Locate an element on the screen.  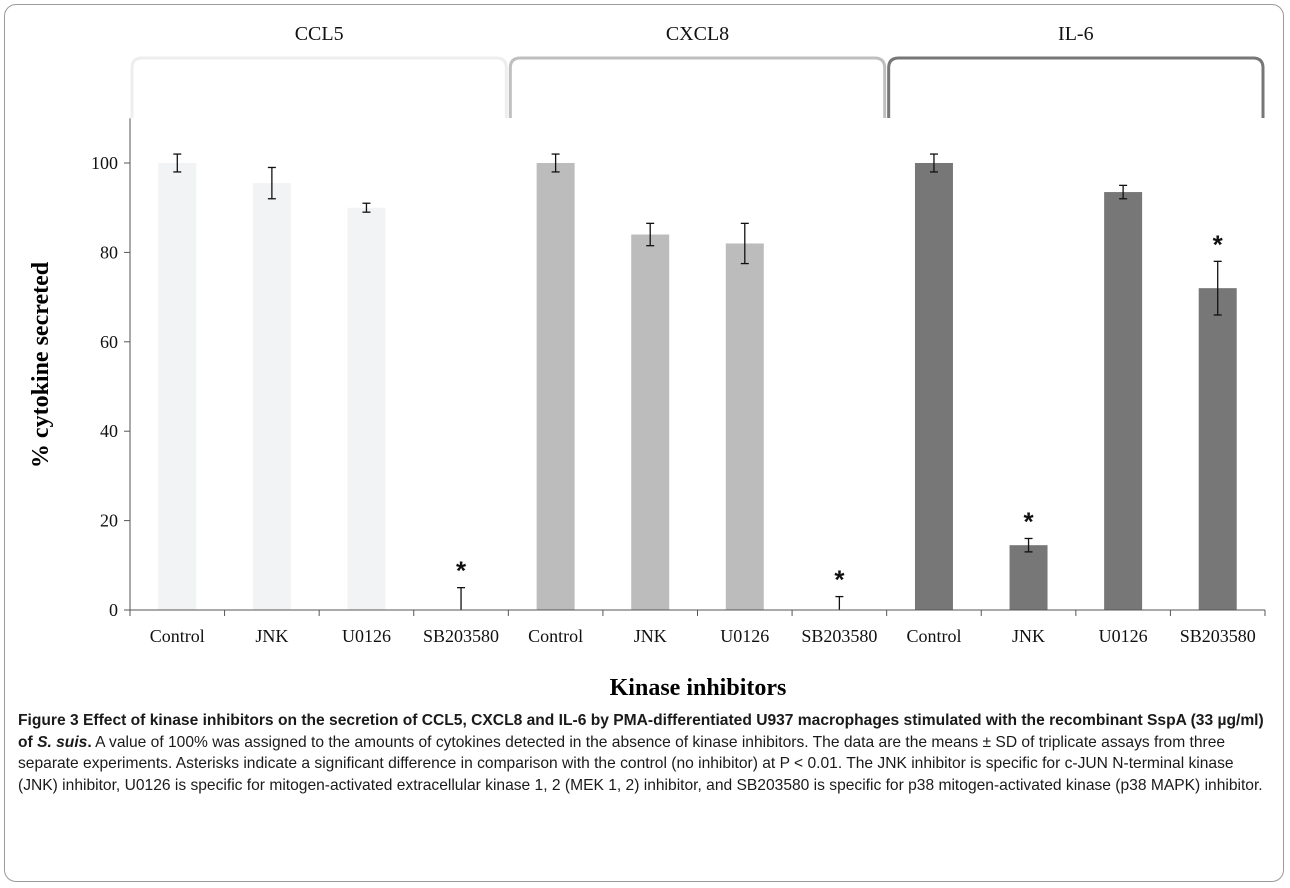
group-brackets: CCL5 CXCL8 IL-6 is located at coordinates (697, 70).